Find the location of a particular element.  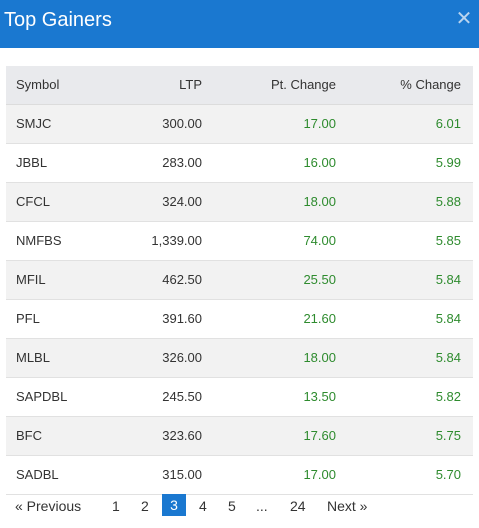

cell-ltp: 462.50 is located at coordinates (153, 280).